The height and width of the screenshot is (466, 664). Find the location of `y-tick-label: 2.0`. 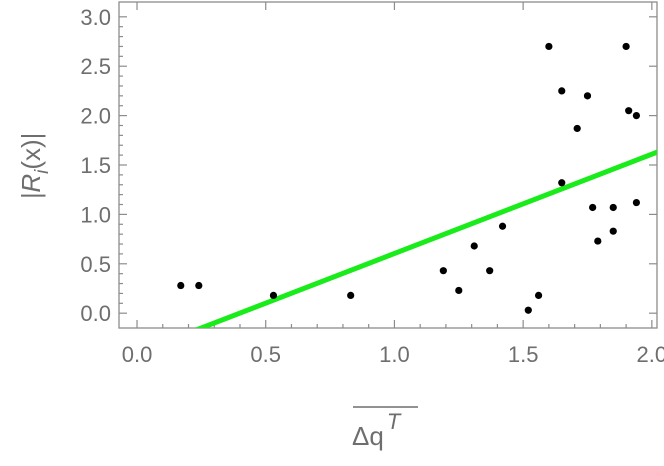

y-tick-label: 2.0 is located at coordinates (95, 116).